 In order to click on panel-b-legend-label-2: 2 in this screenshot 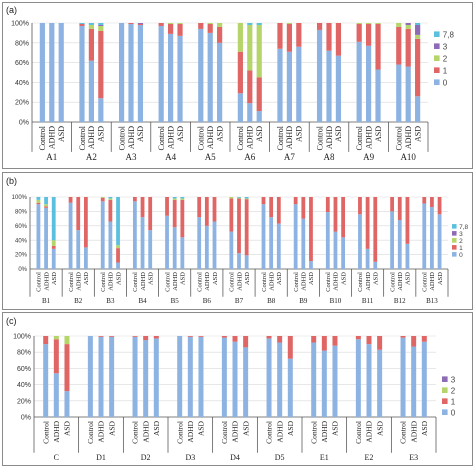, I will do `click(461, 241)`.